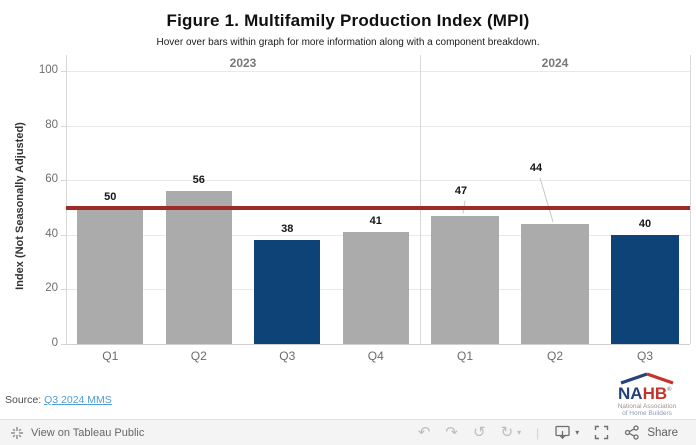 The width and height of the screenshot is (696, 445). Describe the element at coordinates (519, 432) in the screenshot. I see `refresh-caret-icon: ▾` at that location.